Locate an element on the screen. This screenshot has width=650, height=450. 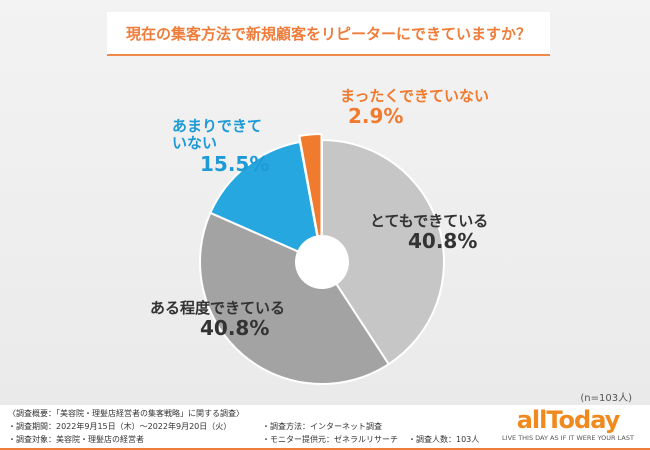
label-not-at-all: まったくできていない 2.9% is located at coordinates (425, 108).